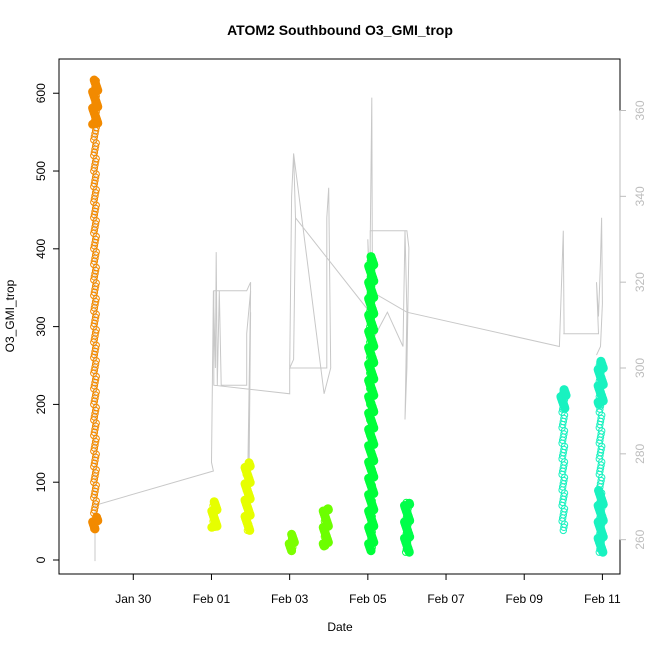  I want to click on y-axis-label: O3_GMI_trop, so click(10, 315).